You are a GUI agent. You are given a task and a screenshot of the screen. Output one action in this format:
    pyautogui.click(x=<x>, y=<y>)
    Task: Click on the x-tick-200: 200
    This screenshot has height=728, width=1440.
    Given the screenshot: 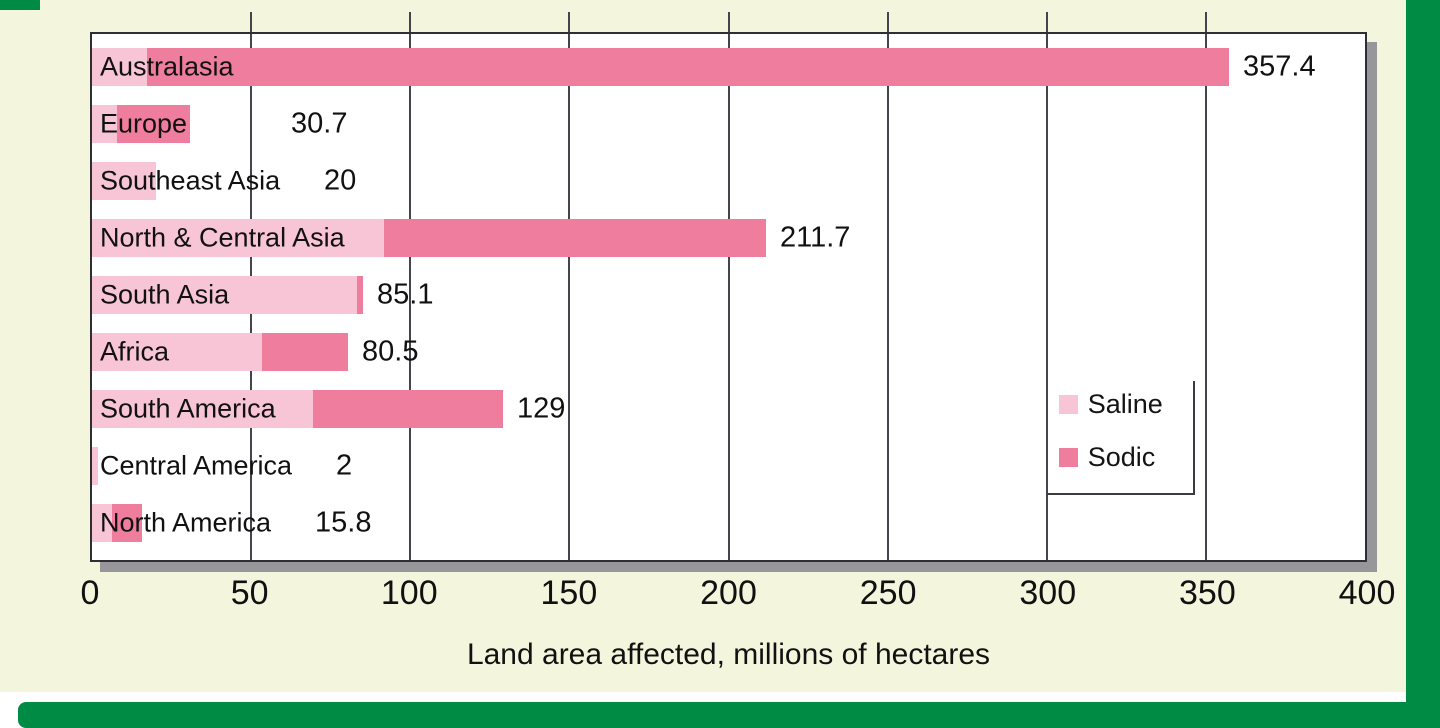 What is the action you would take?
    pyautogui.click(x=728, y=593)
    